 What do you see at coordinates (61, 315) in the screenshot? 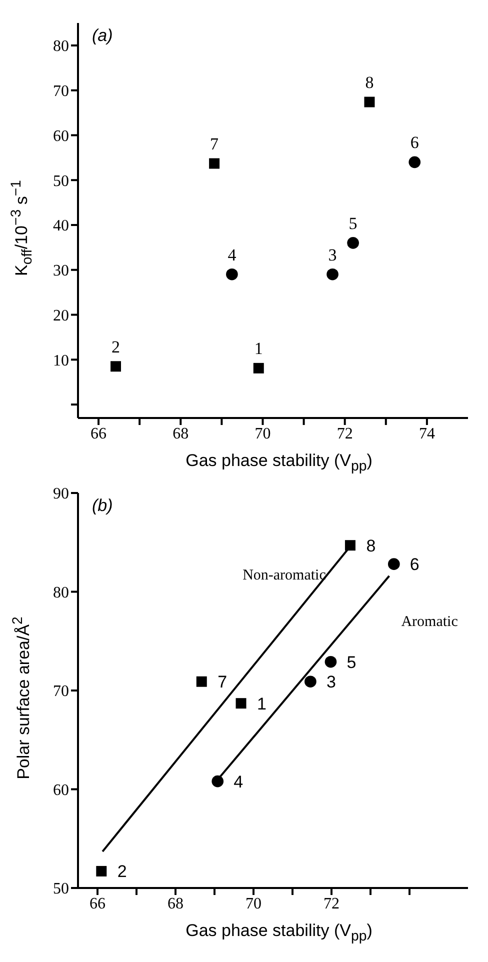
I see `y-tick-label: 20` at bounding box center [61, 315].